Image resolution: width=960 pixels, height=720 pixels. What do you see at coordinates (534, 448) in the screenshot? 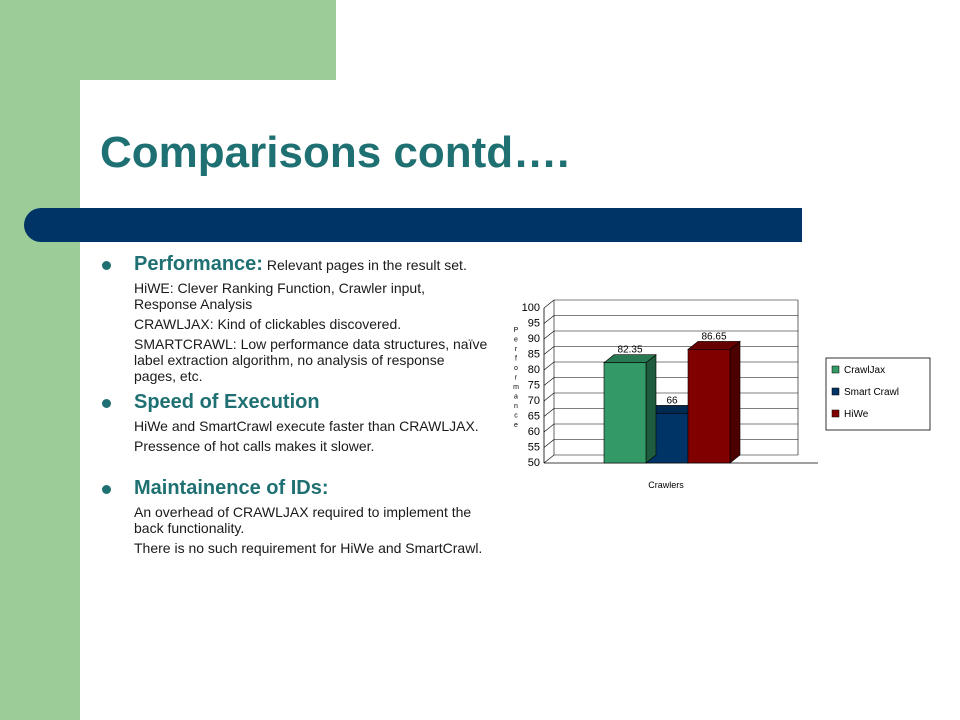
I see `y-tick-label: 55` at bounding box center [534, 448].